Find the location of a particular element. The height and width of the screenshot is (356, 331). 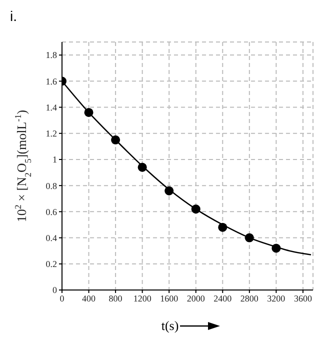

x-tick-label: 1200 is located at coordinates (142, 298).